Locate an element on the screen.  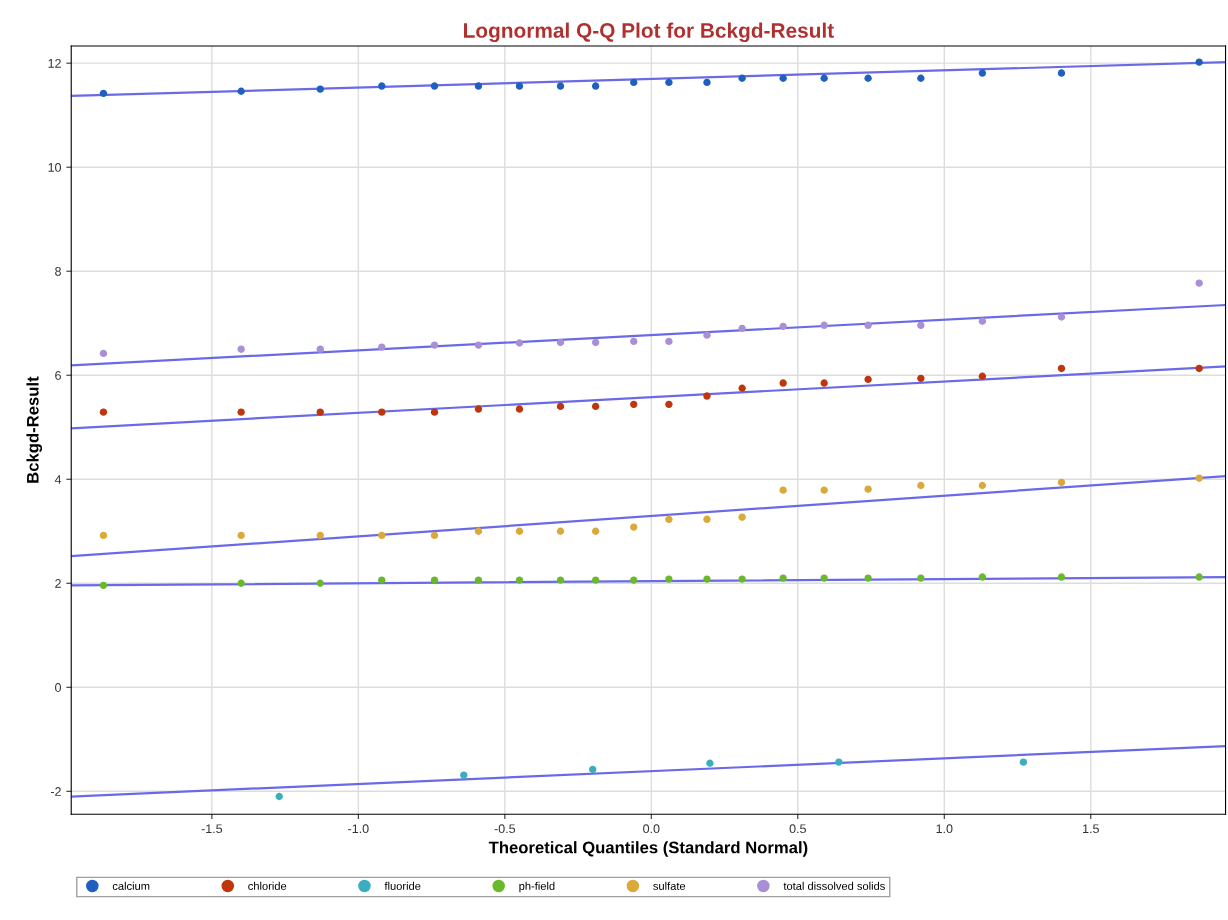
x-axis-title: Theoretical Quantiles (Standard Normal) is located at coordinates (648, 849).